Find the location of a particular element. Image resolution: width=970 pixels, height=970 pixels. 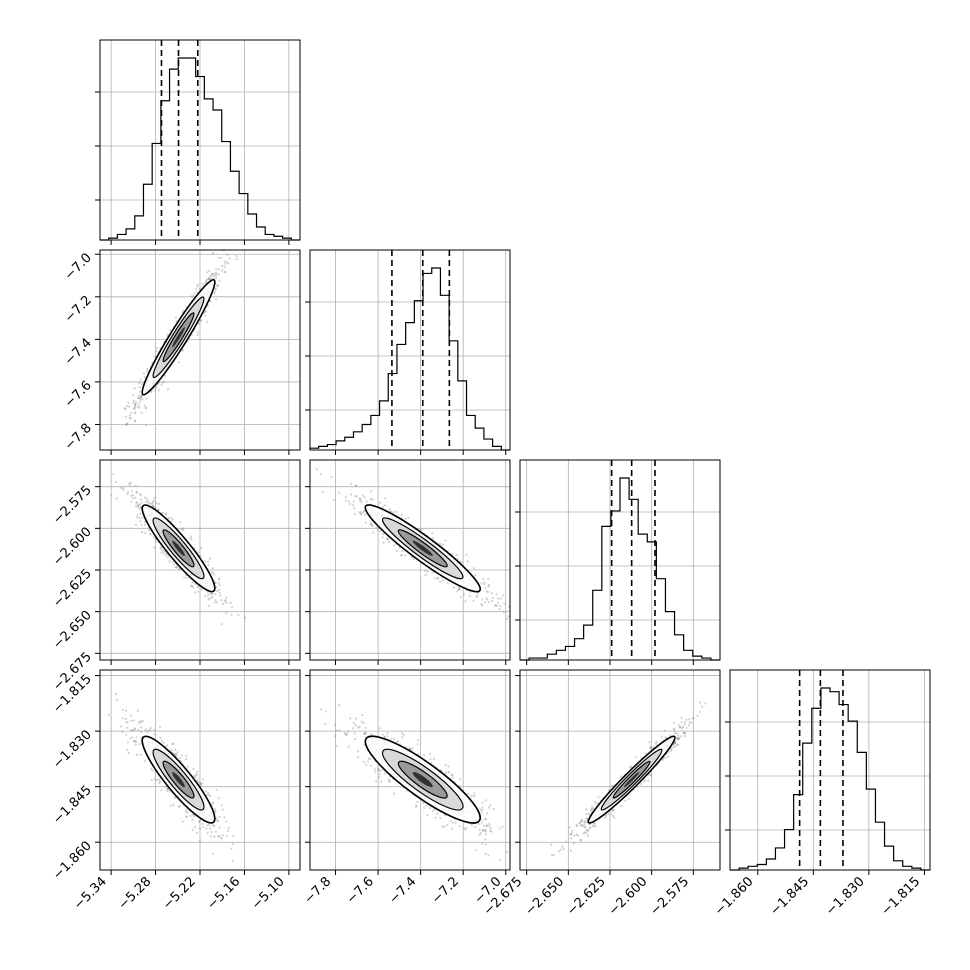

y-tick-label: −7.6 is located at coordinates (78, 394).